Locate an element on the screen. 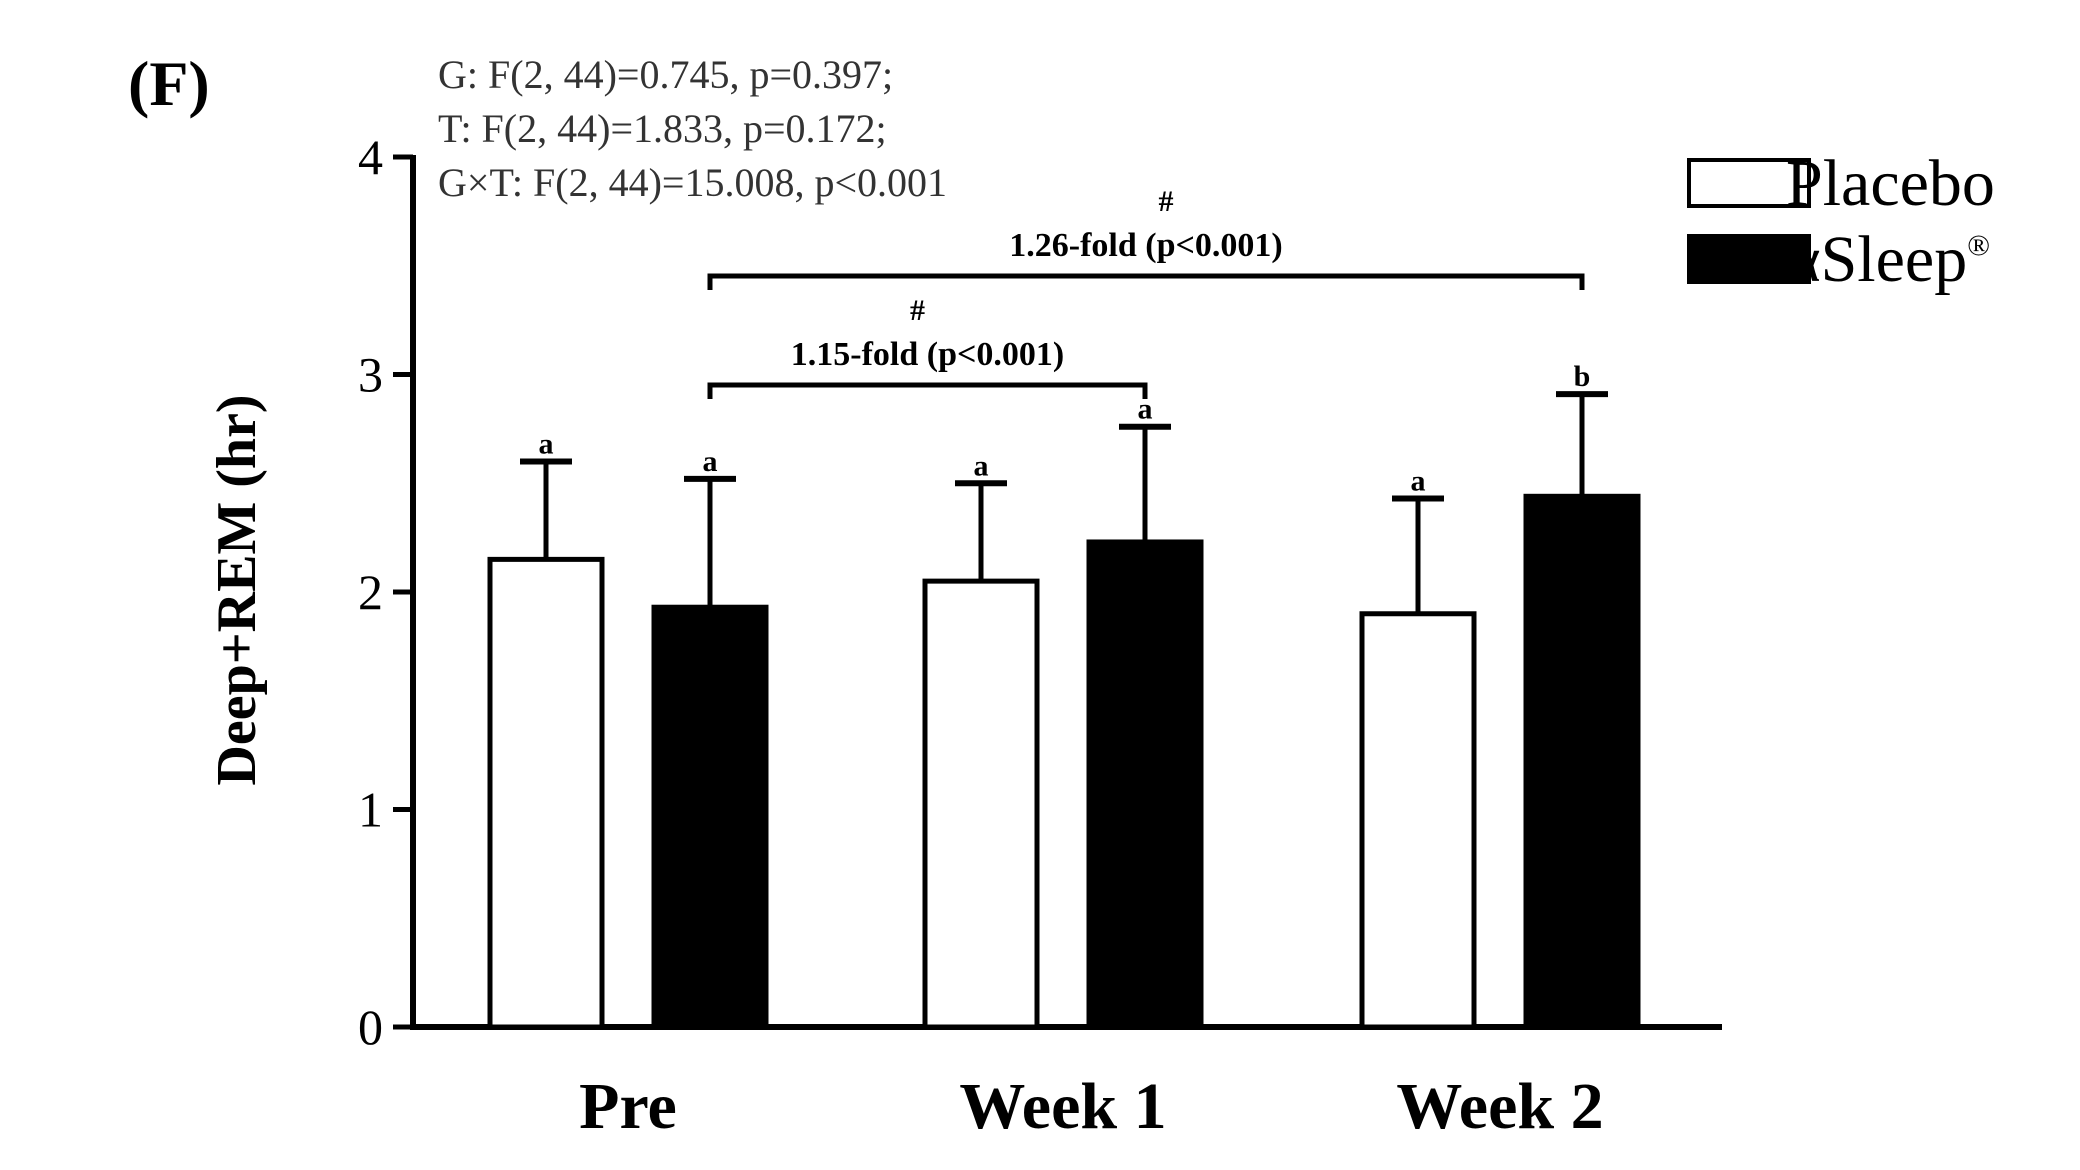  y-tick-label-4: 4 is located at coordinates (370, 157).